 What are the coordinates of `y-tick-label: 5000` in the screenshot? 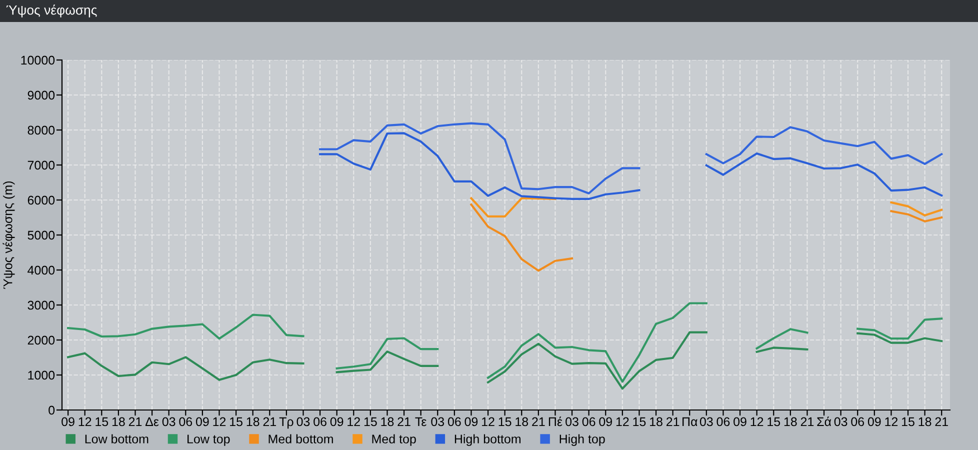 It's located at (41, 235).